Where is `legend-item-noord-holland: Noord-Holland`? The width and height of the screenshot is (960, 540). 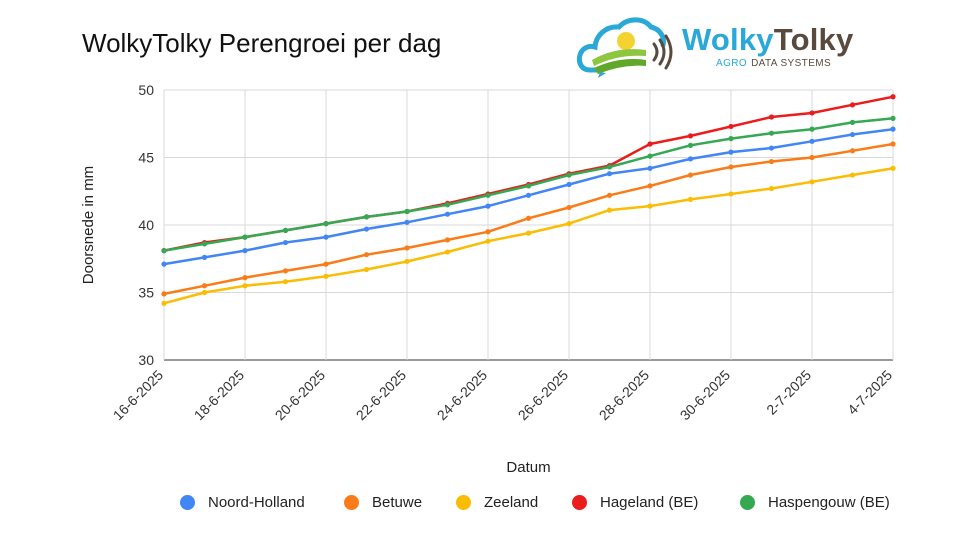 legend-item-noord-holland: Noord-Holland is located at coordinates (242, 502).